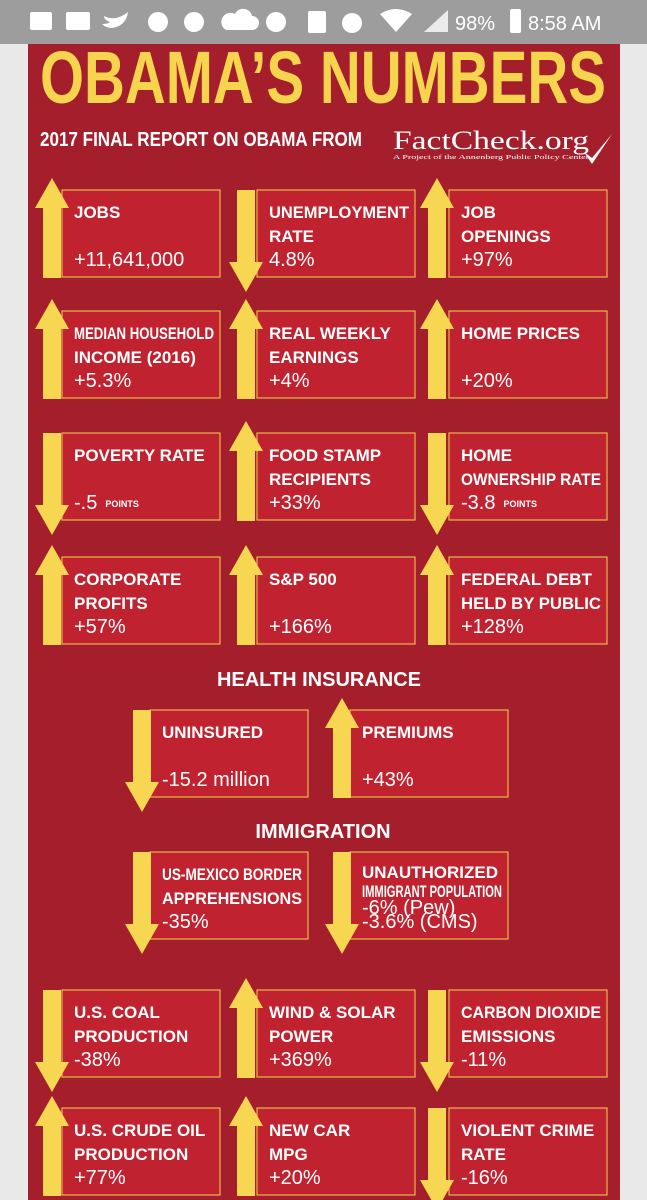 The image size is (647, 1200). Describe the element at coordinates (300, 627) in the screenshot. I see `tile-value: +166%` at that location.